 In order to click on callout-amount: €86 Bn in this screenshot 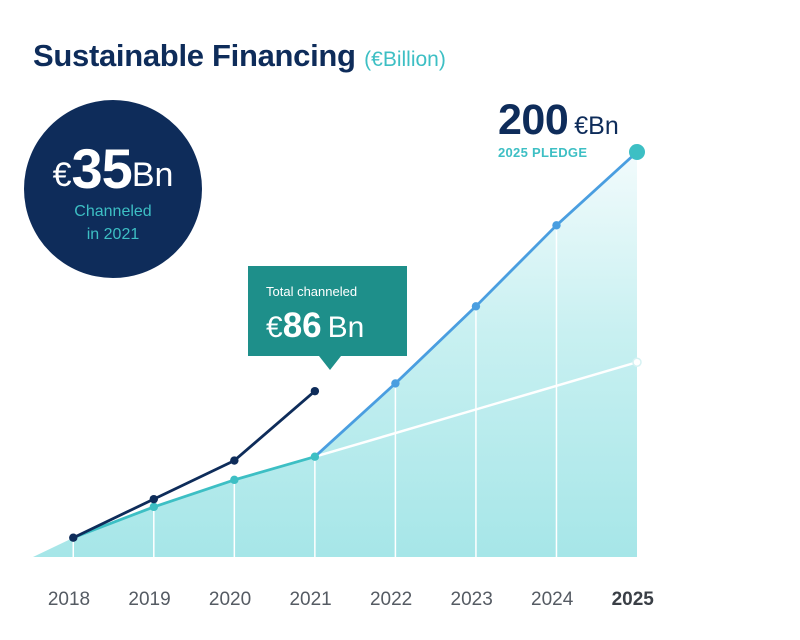, I will do `click(315, 326)`.